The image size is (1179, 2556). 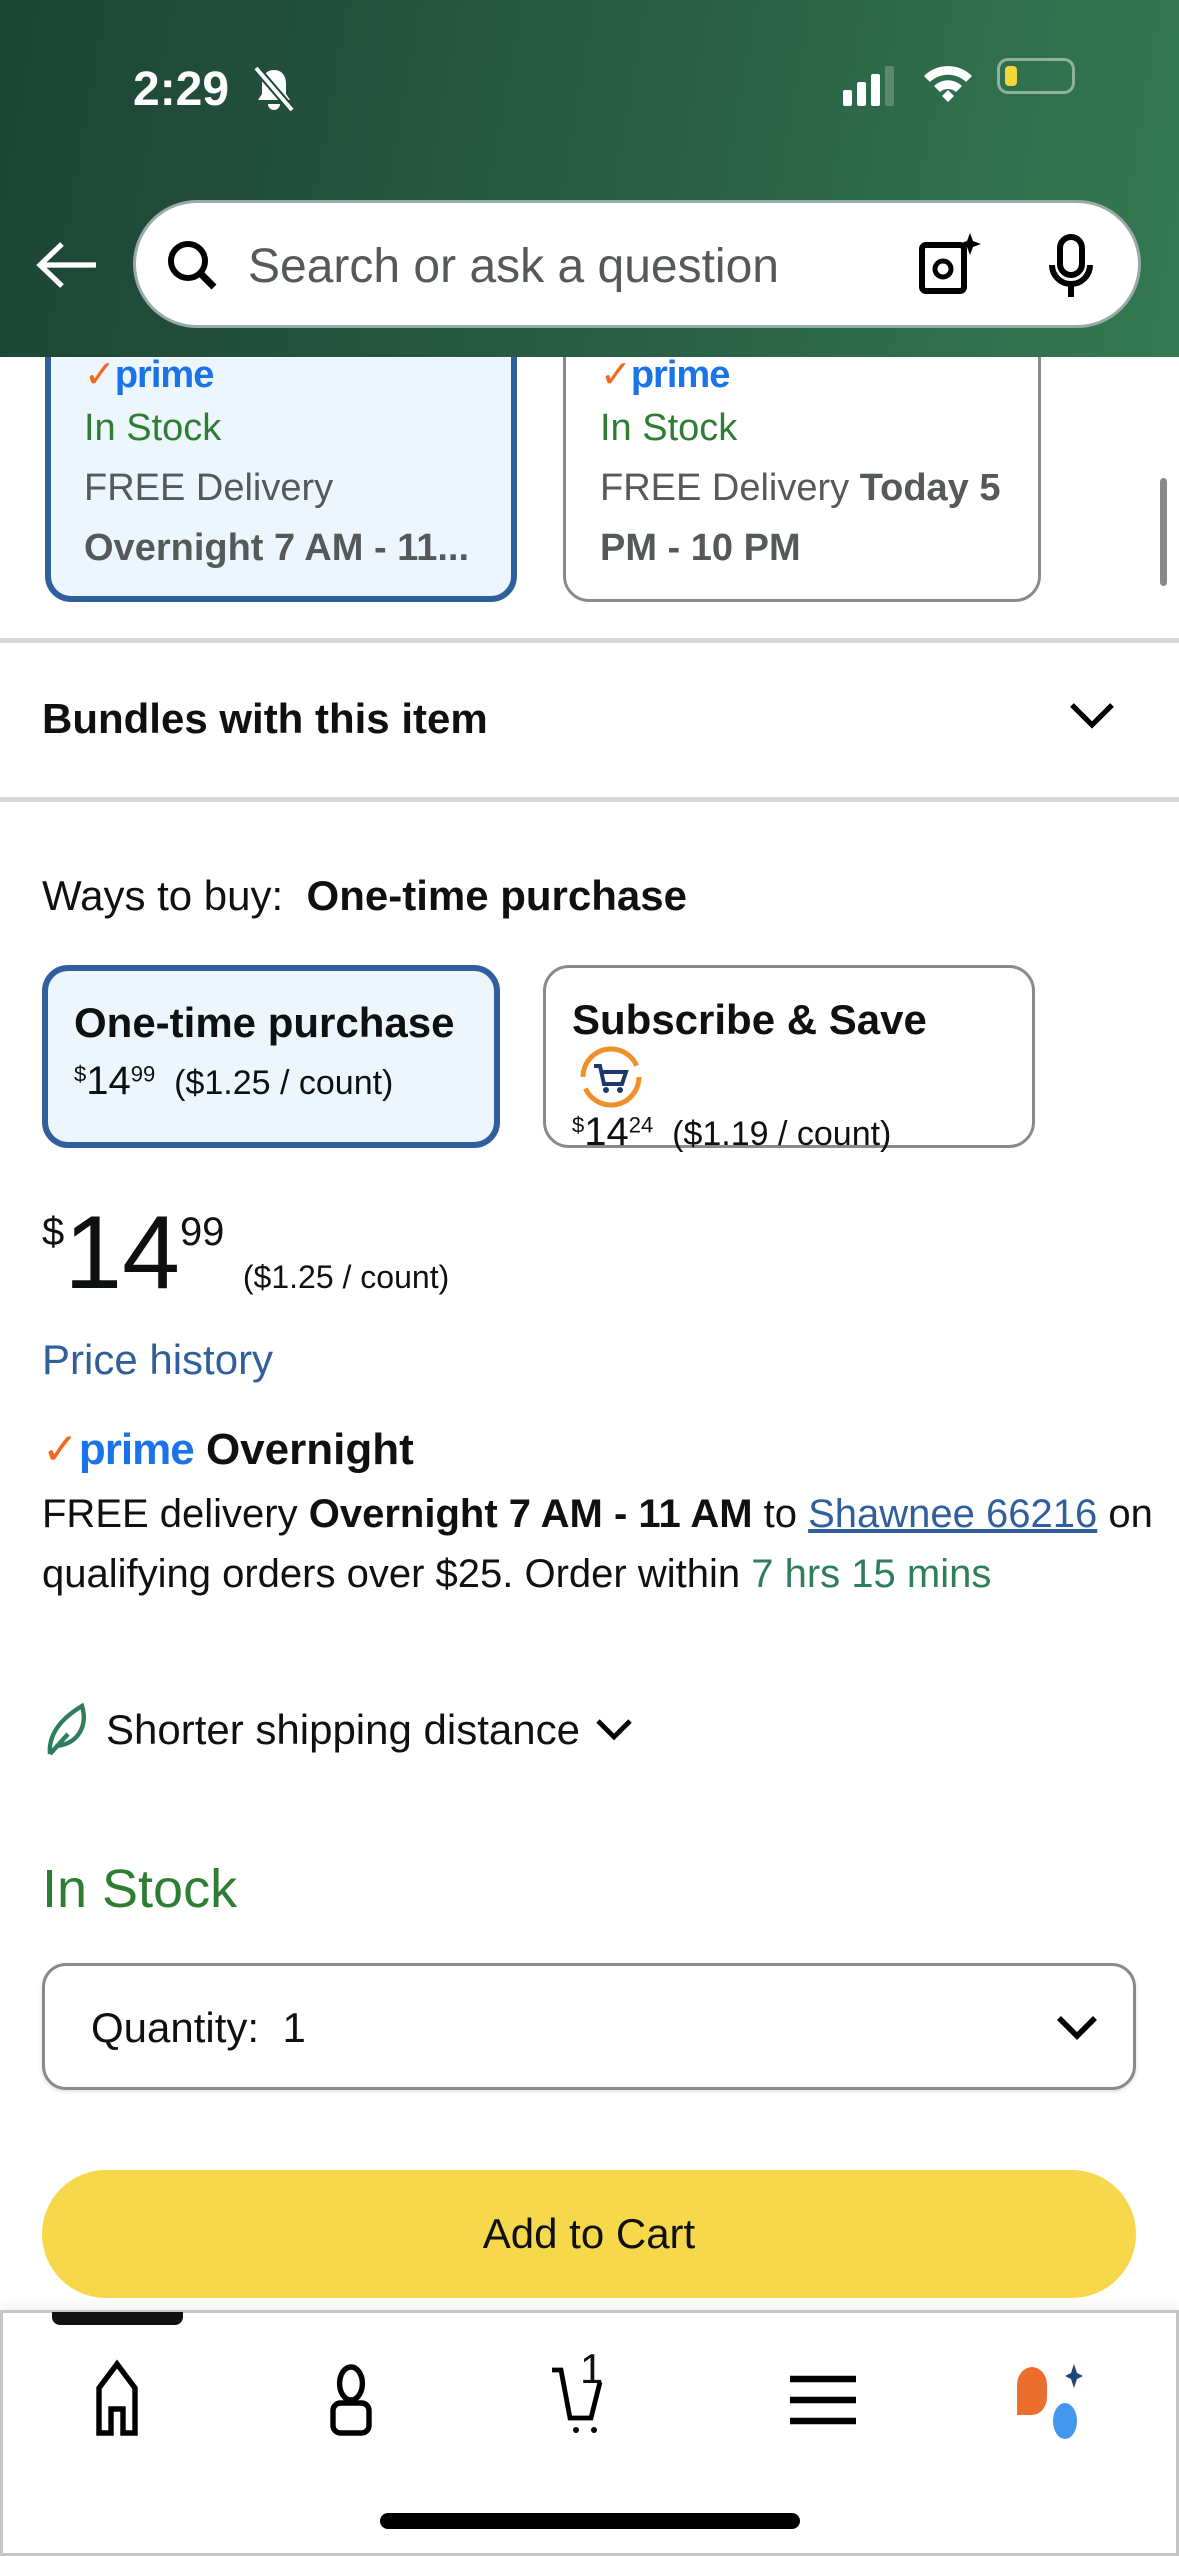 I want to click on quantity-label: Quantity:, so click(x=175, y=2027).